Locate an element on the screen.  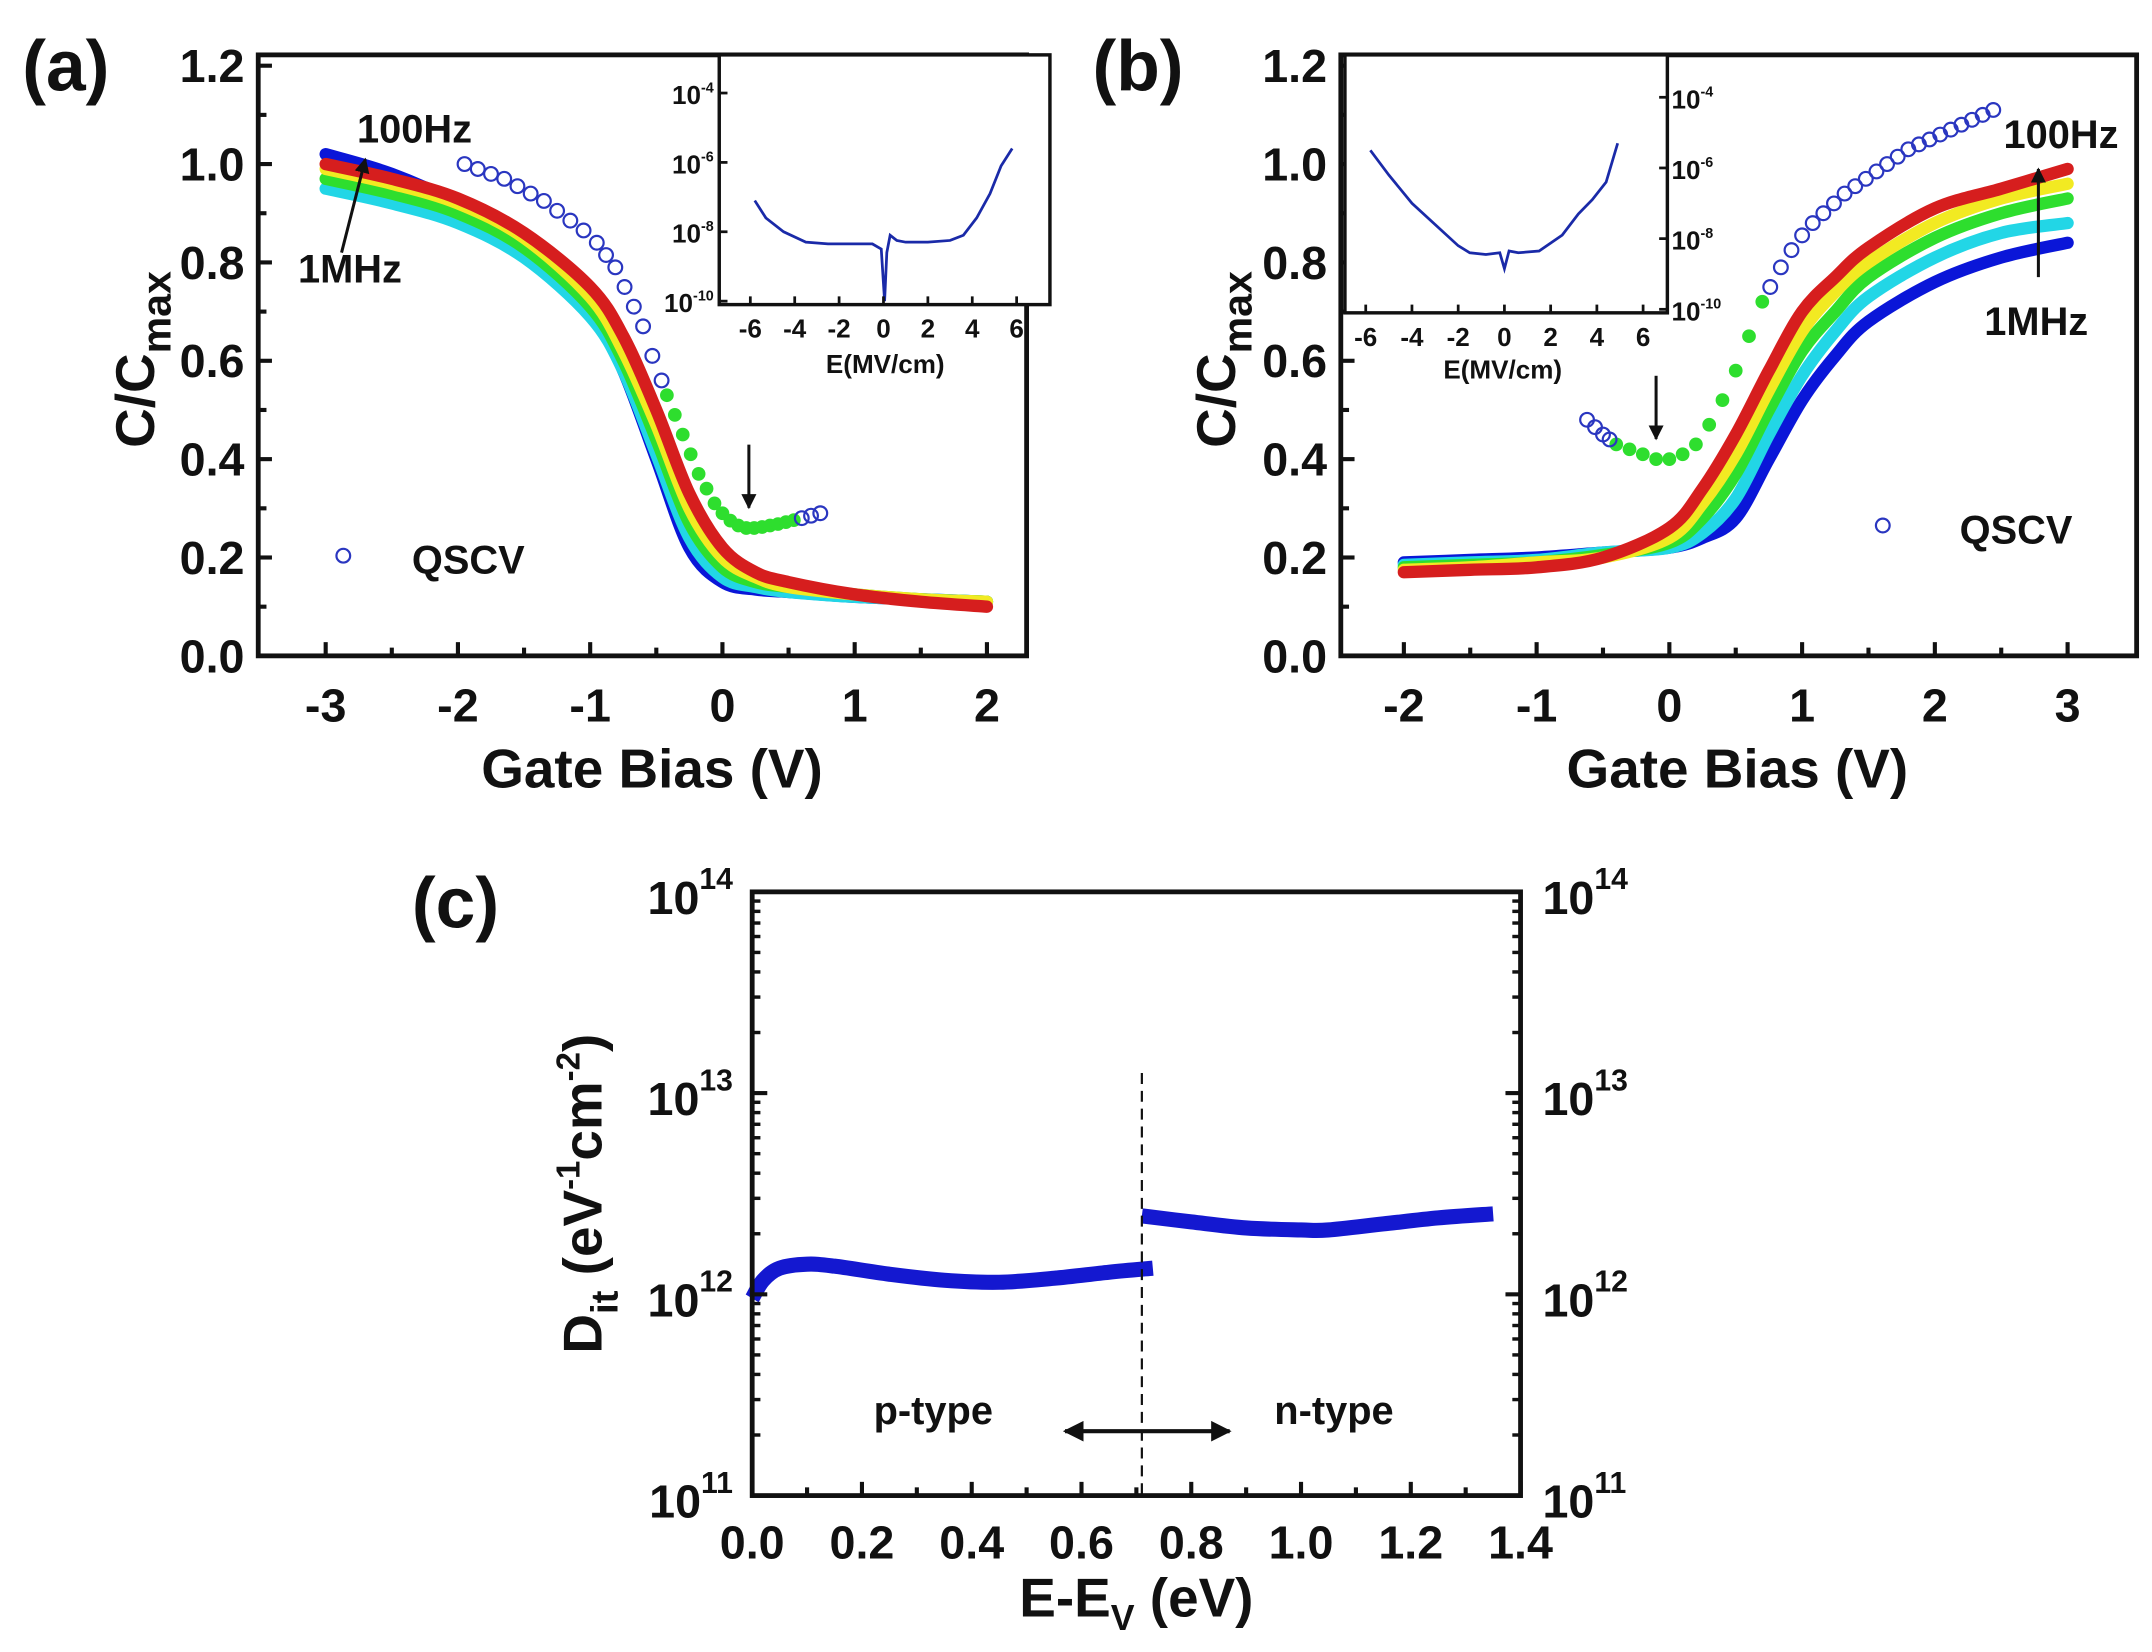
panel-a-xlabel: Gate Bias (V) is located at coordinates (652, 769).